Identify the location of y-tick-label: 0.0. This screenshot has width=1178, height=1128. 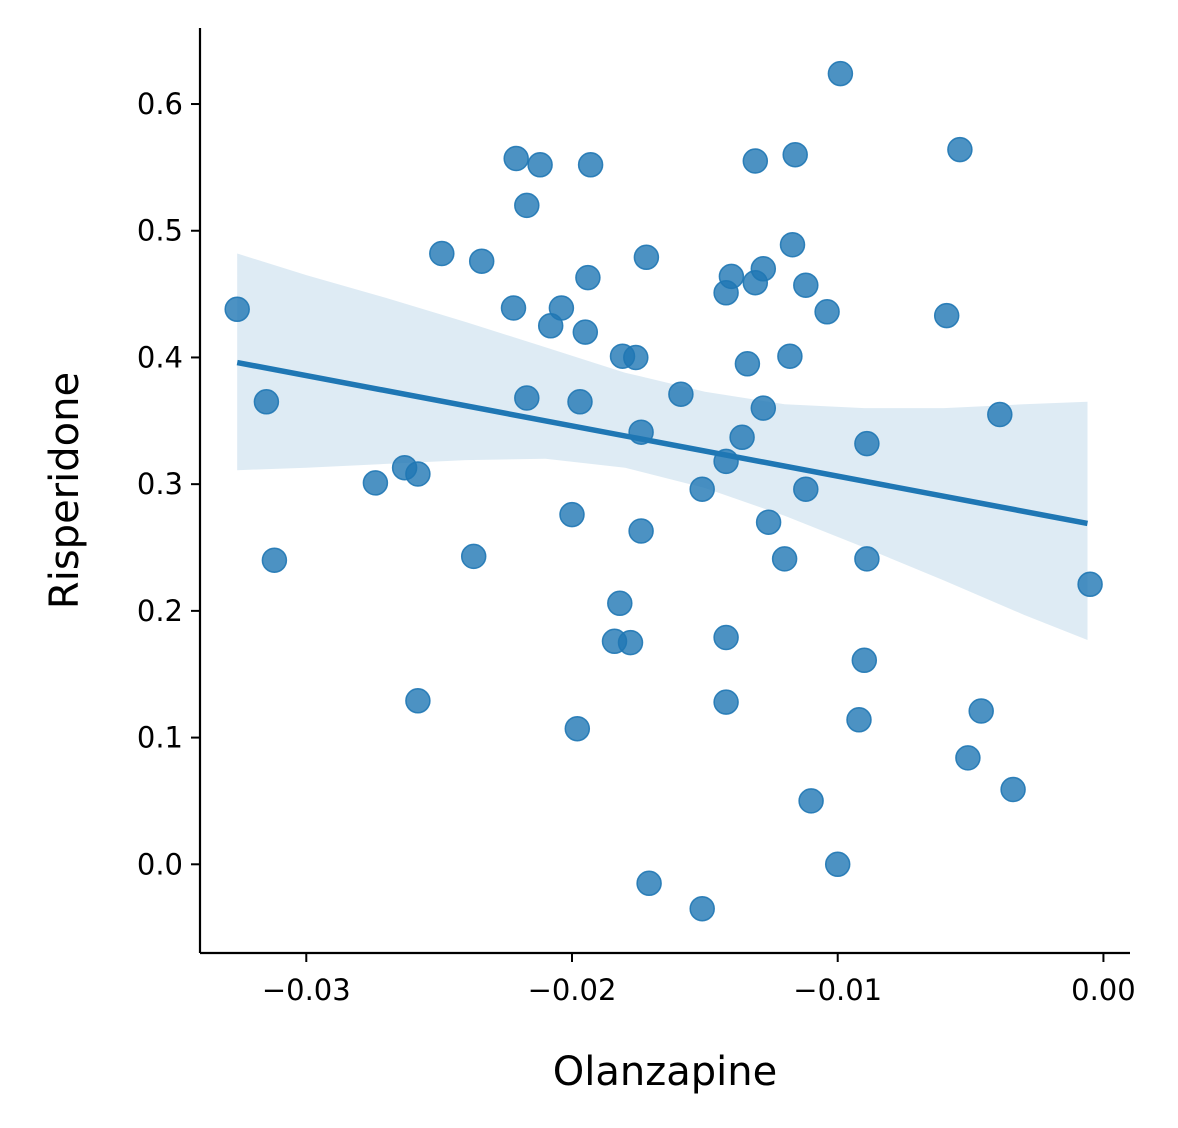
(160, 864).